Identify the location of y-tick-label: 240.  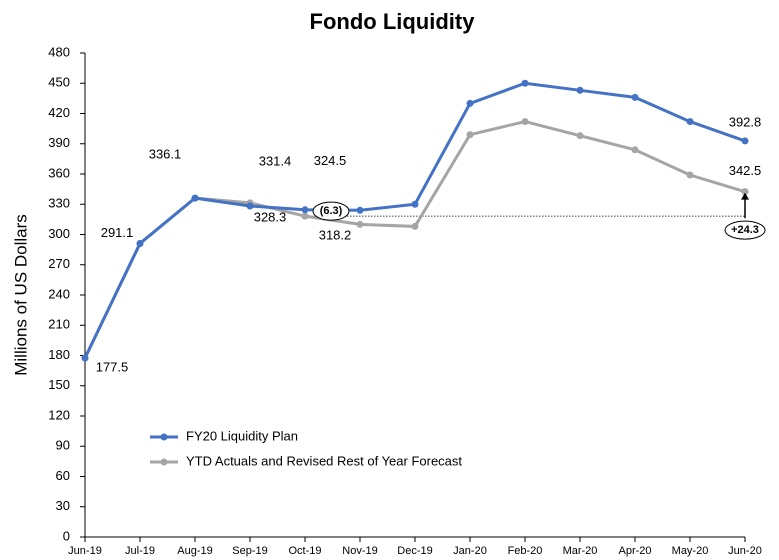
(59, 293).